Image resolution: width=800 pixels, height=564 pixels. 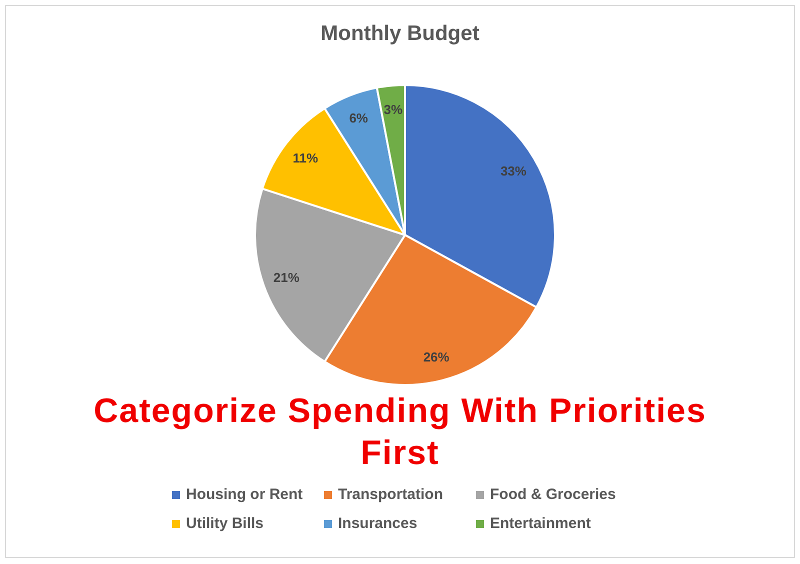 I want to click on data-label: 6%, so click(x=358, y=118).